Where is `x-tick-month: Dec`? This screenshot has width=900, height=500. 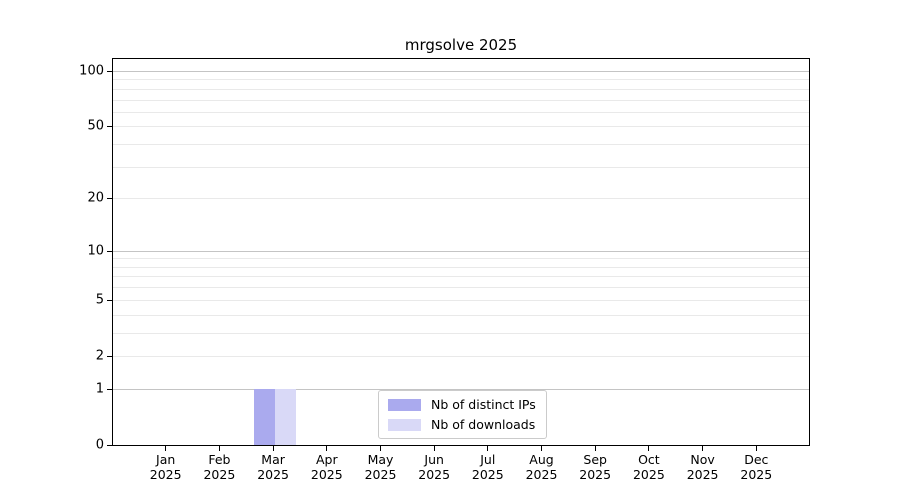
x-tick-month: Dec is located at coordinates (756, 459).